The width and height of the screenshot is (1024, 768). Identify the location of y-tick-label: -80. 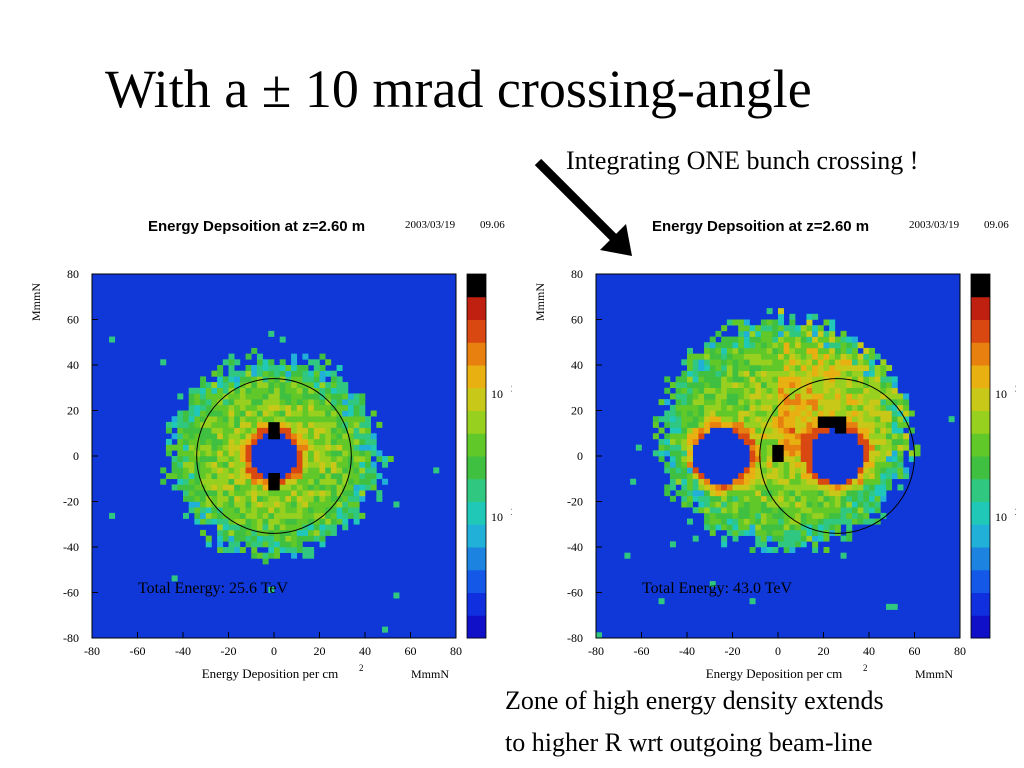
(71, 638).